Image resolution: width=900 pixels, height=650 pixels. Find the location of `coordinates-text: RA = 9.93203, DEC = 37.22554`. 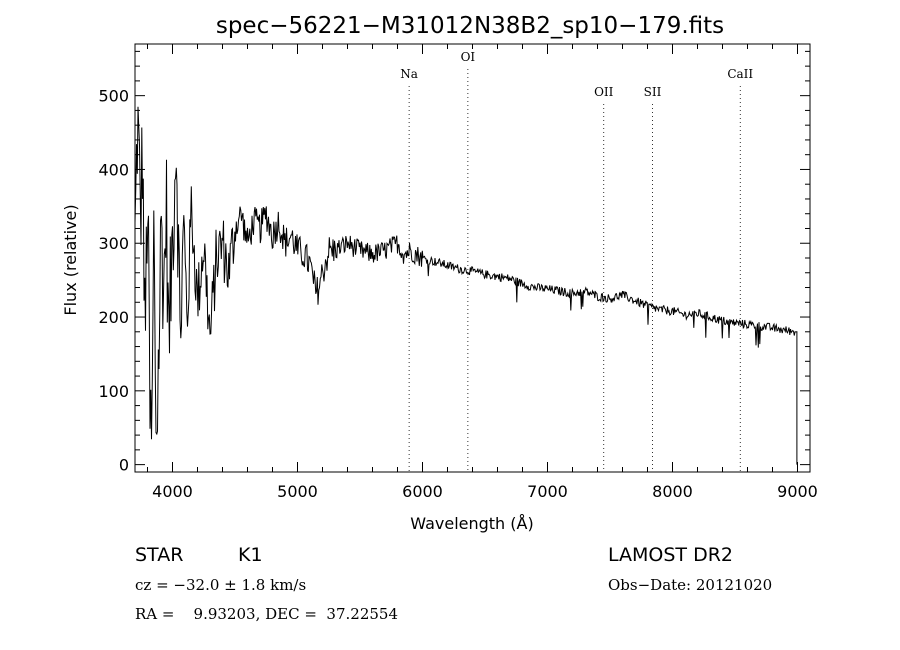

coordinates-text: RA = 9.93203, DEC = 37.22554 is located at coordinates (266, 614).